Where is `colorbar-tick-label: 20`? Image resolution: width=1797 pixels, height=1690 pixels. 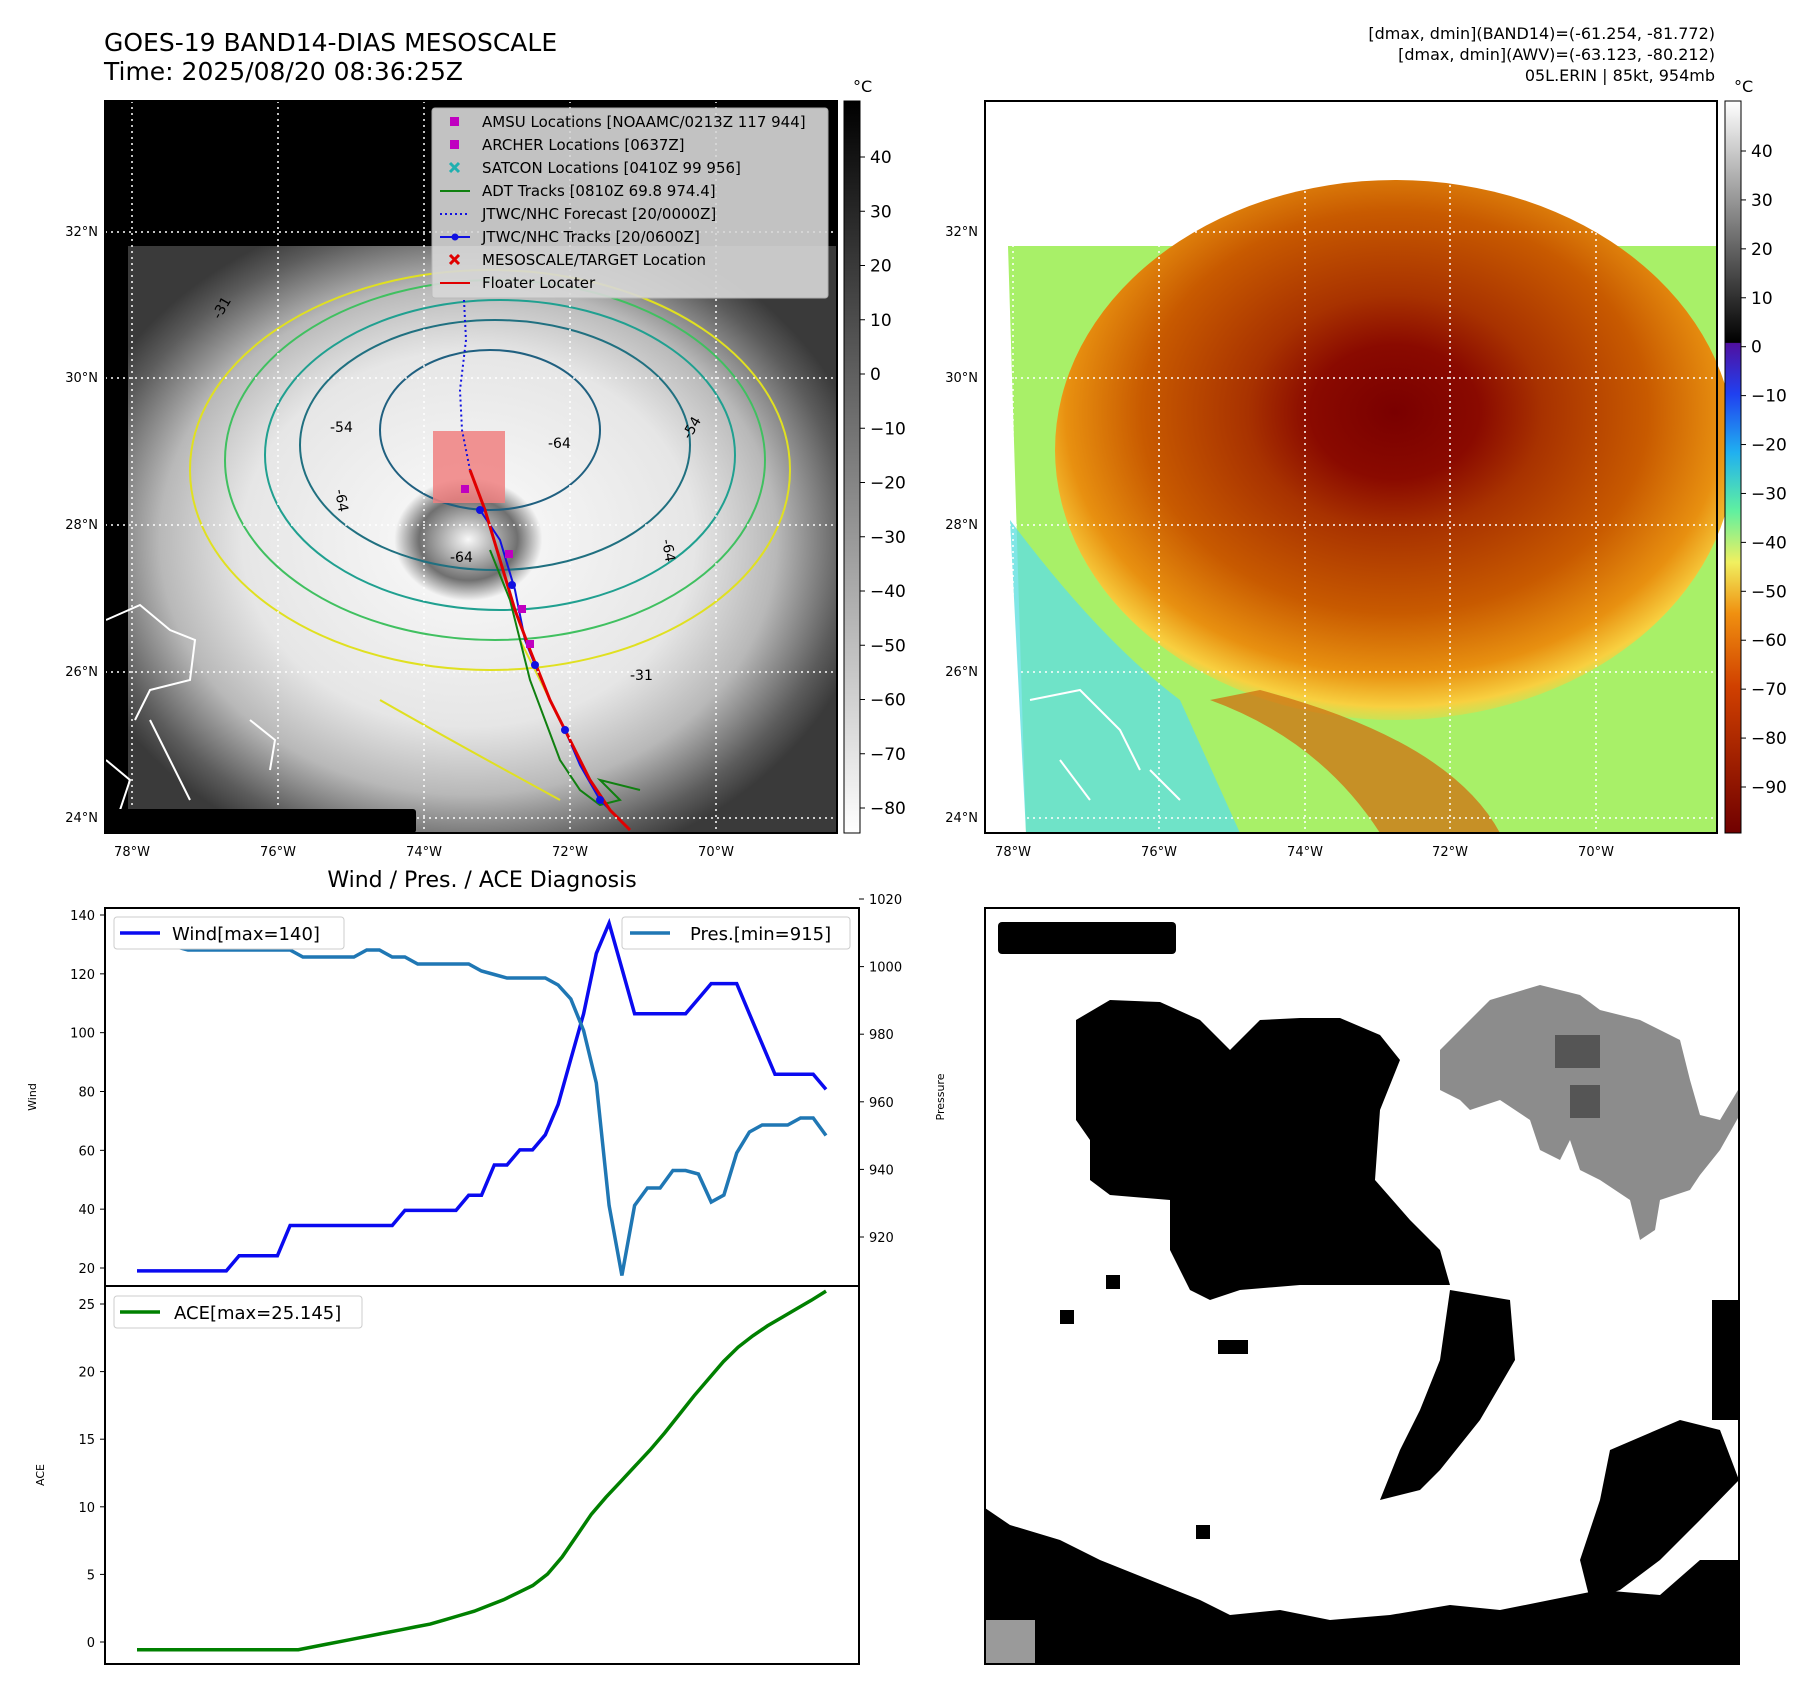 colorbar-tick-label: 20 is located at coordinates (1762, 250).